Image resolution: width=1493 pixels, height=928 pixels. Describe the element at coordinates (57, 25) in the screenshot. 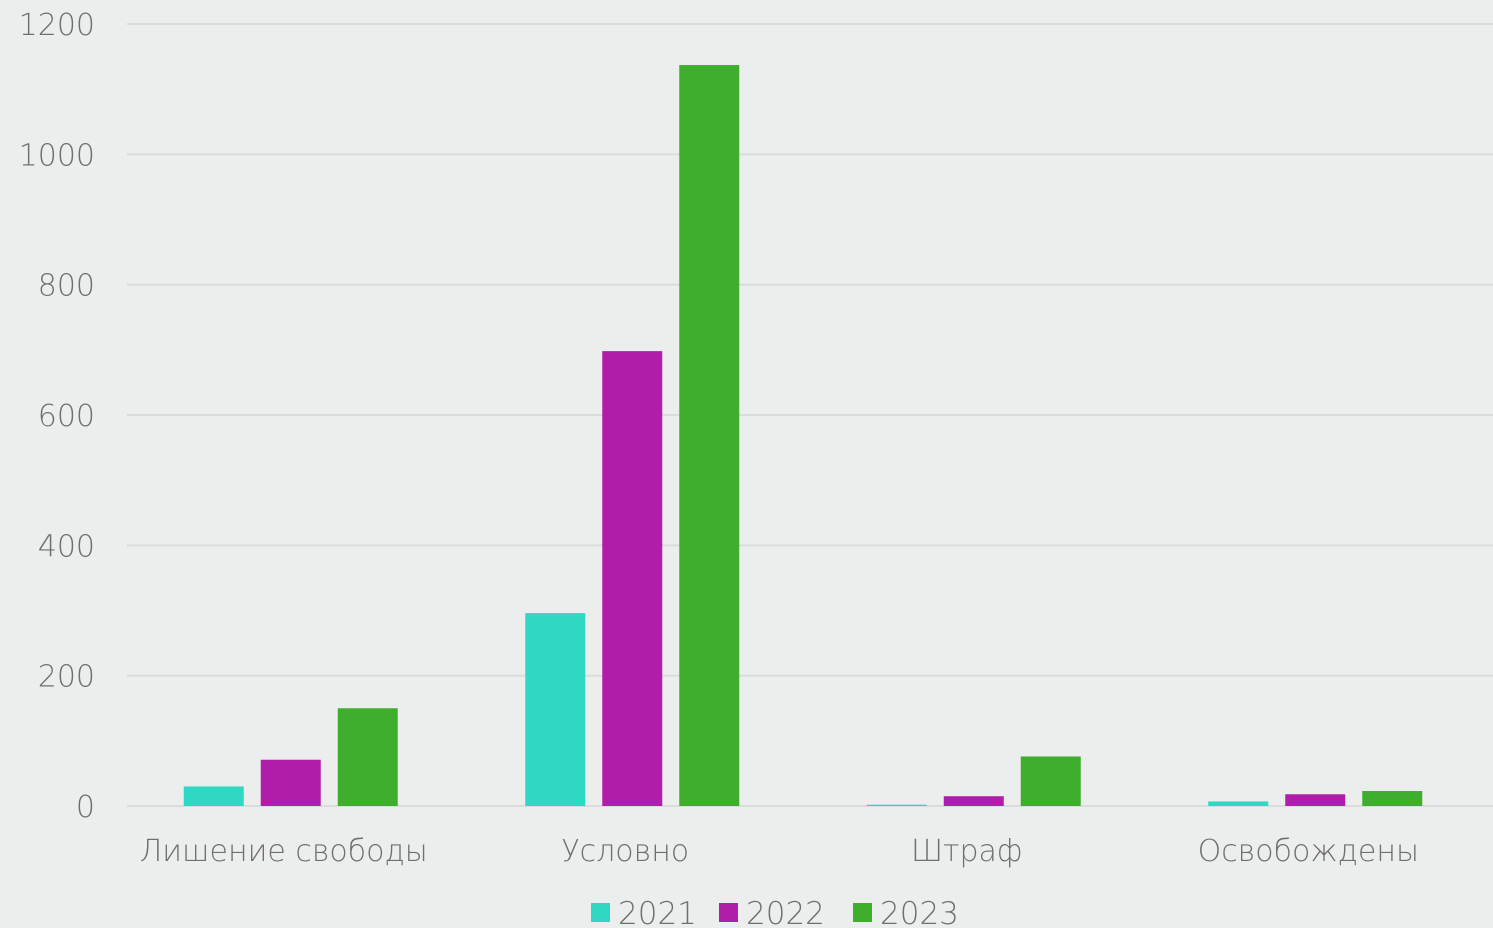

I see `y-tick-label: 1200` at that location.